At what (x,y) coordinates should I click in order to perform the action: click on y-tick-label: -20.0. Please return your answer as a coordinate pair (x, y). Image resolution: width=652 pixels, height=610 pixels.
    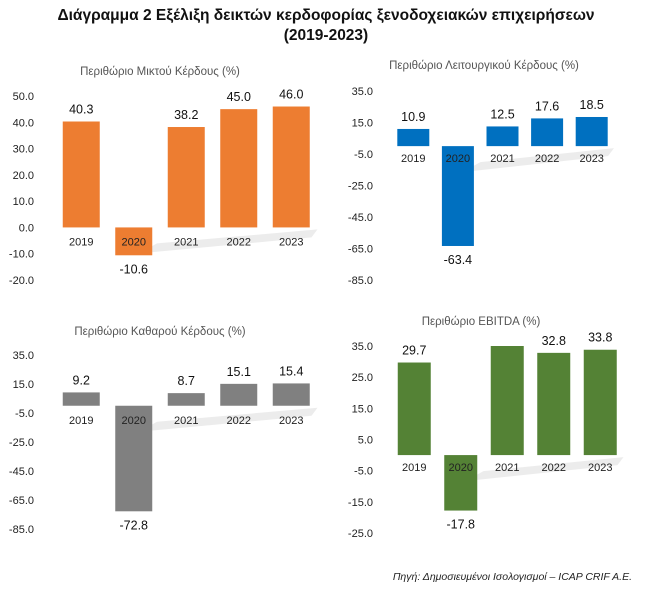
    Looking at the image, I should click on (21, 281).